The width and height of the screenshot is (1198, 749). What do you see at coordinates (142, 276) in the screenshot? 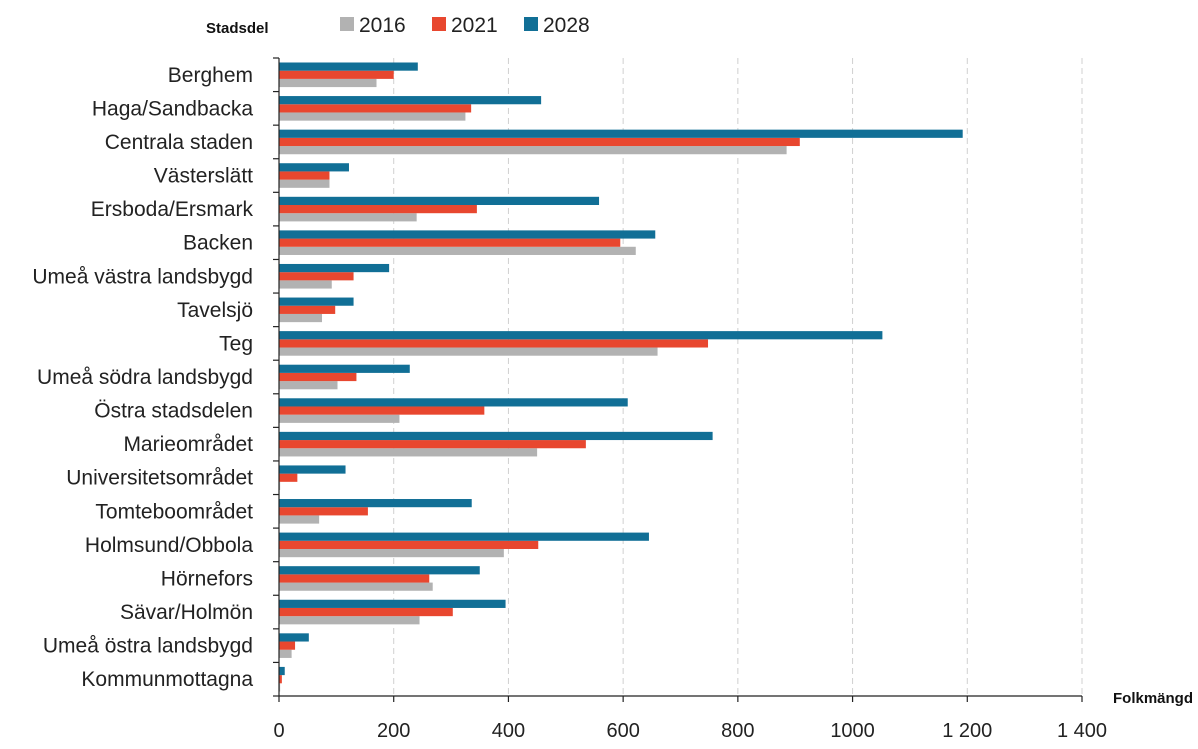
I see `category-label: Umeå västra landsbygd` at bounding box center [142, 276].